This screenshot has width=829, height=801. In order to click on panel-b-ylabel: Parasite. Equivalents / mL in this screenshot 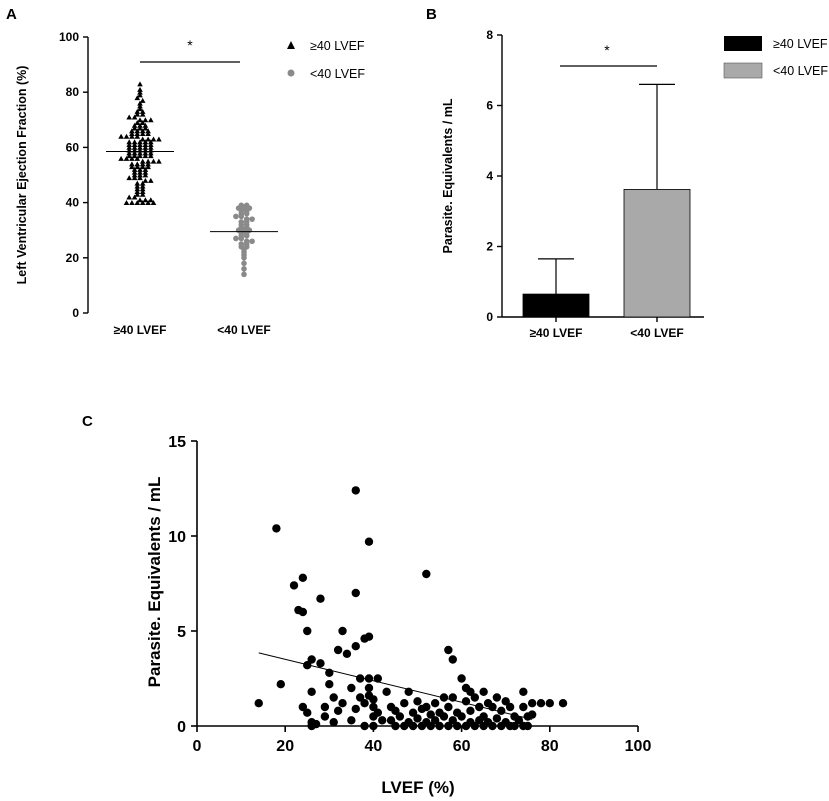, I will do `click(448, 175)`.